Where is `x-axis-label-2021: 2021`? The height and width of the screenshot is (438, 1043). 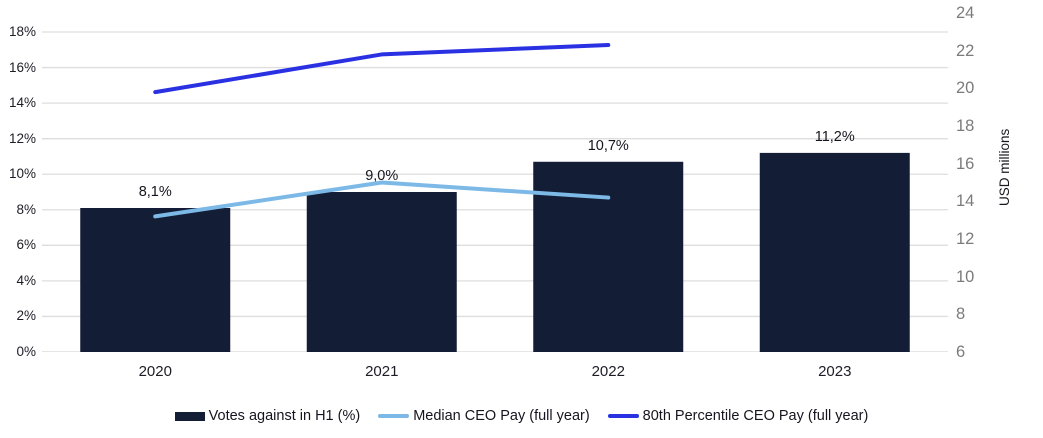
x-axis-label-2021: 2021 is located at coordinates (382, 371).